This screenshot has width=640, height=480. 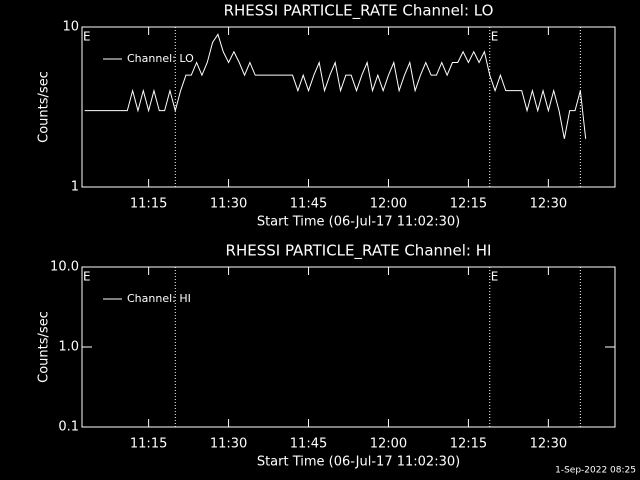 What do you see at coordinates (359, 11) in the screenshot?
I see `chart-title: RHESSI PARTICLE_RATE Channel: LO` at bounding box center [359, 11].